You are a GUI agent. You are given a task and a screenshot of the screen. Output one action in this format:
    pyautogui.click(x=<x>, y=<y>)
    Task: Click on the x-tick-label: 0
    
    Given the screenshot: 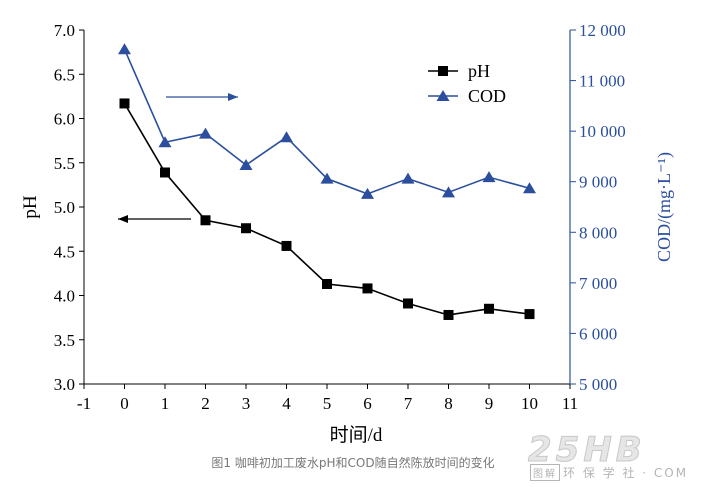 What is the action you would take?
    pyautogui.click(x=124, y=403)
    